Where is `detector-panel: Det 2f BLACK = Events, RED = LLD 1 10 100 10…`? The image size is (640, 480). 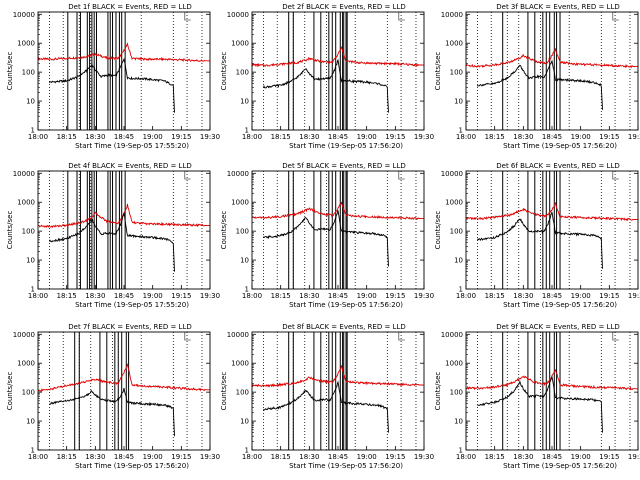 detector-panel: Det 2f BLACK = Events, RED = LLD 1 10 100 10… is located at coordinates (327, 76).